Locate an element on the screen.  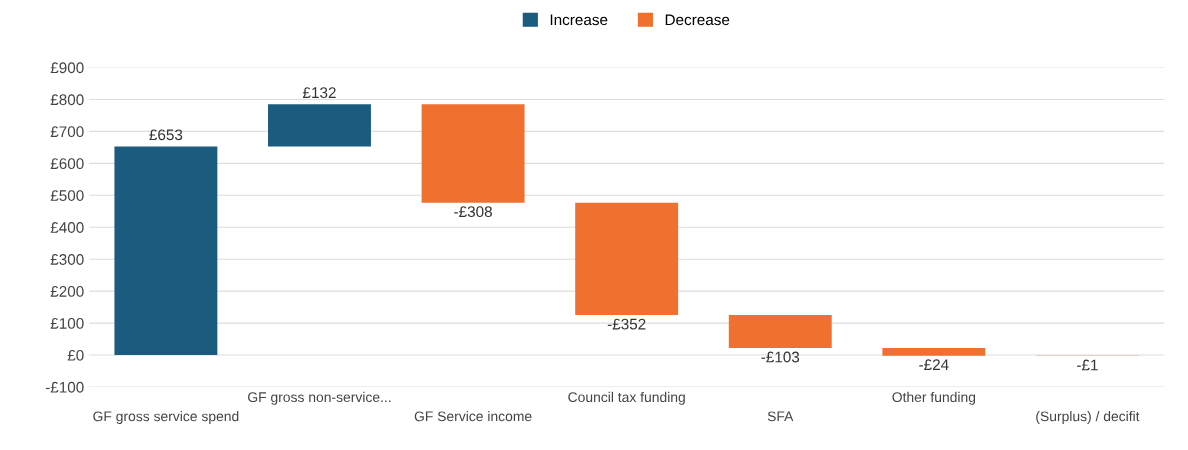
x-tick-label: GF Service income is located at coordinates (473, 416).